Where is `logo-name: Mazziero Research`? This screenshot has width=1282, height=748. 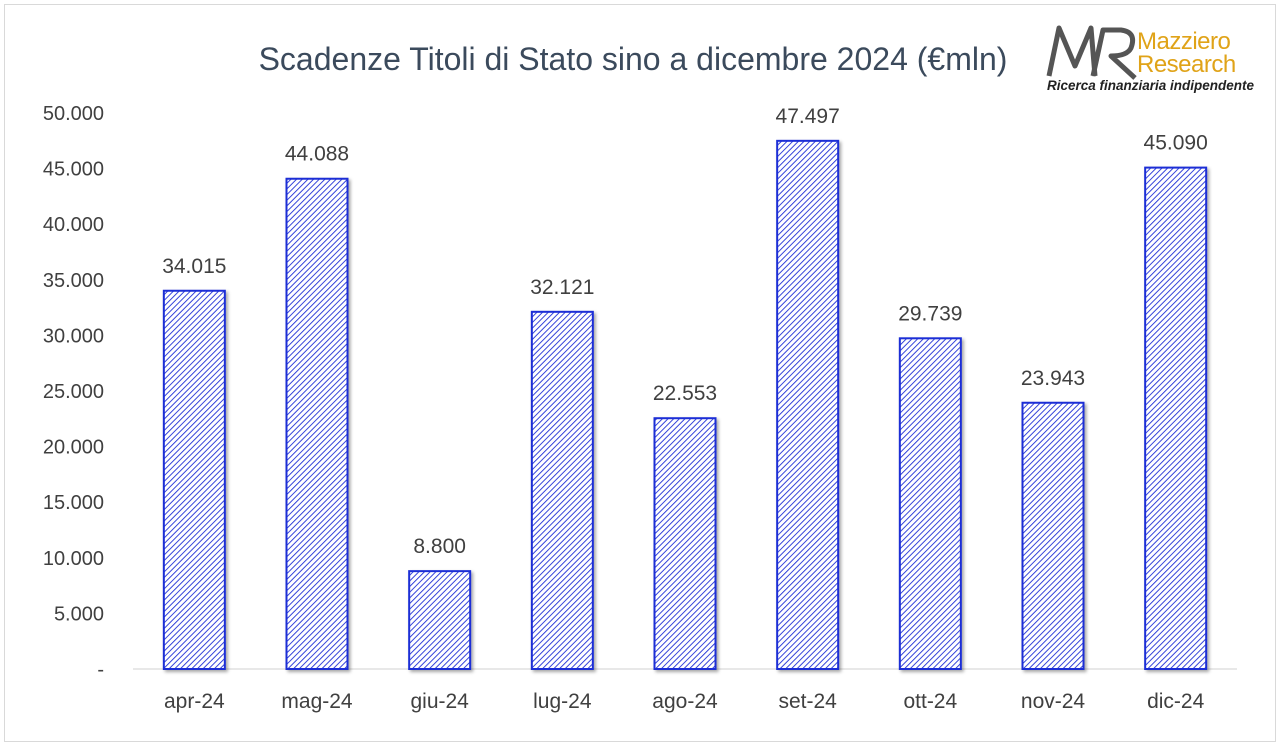 logo-name: Mazziero Research is located at coordinates (1186, 53).